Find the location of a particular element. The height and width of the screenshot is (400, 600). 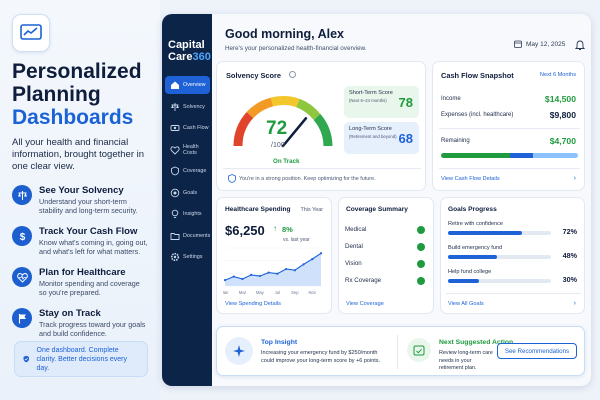

sidebar-item-cash-flow: Cash Flow is located at coordinates (187, 128).